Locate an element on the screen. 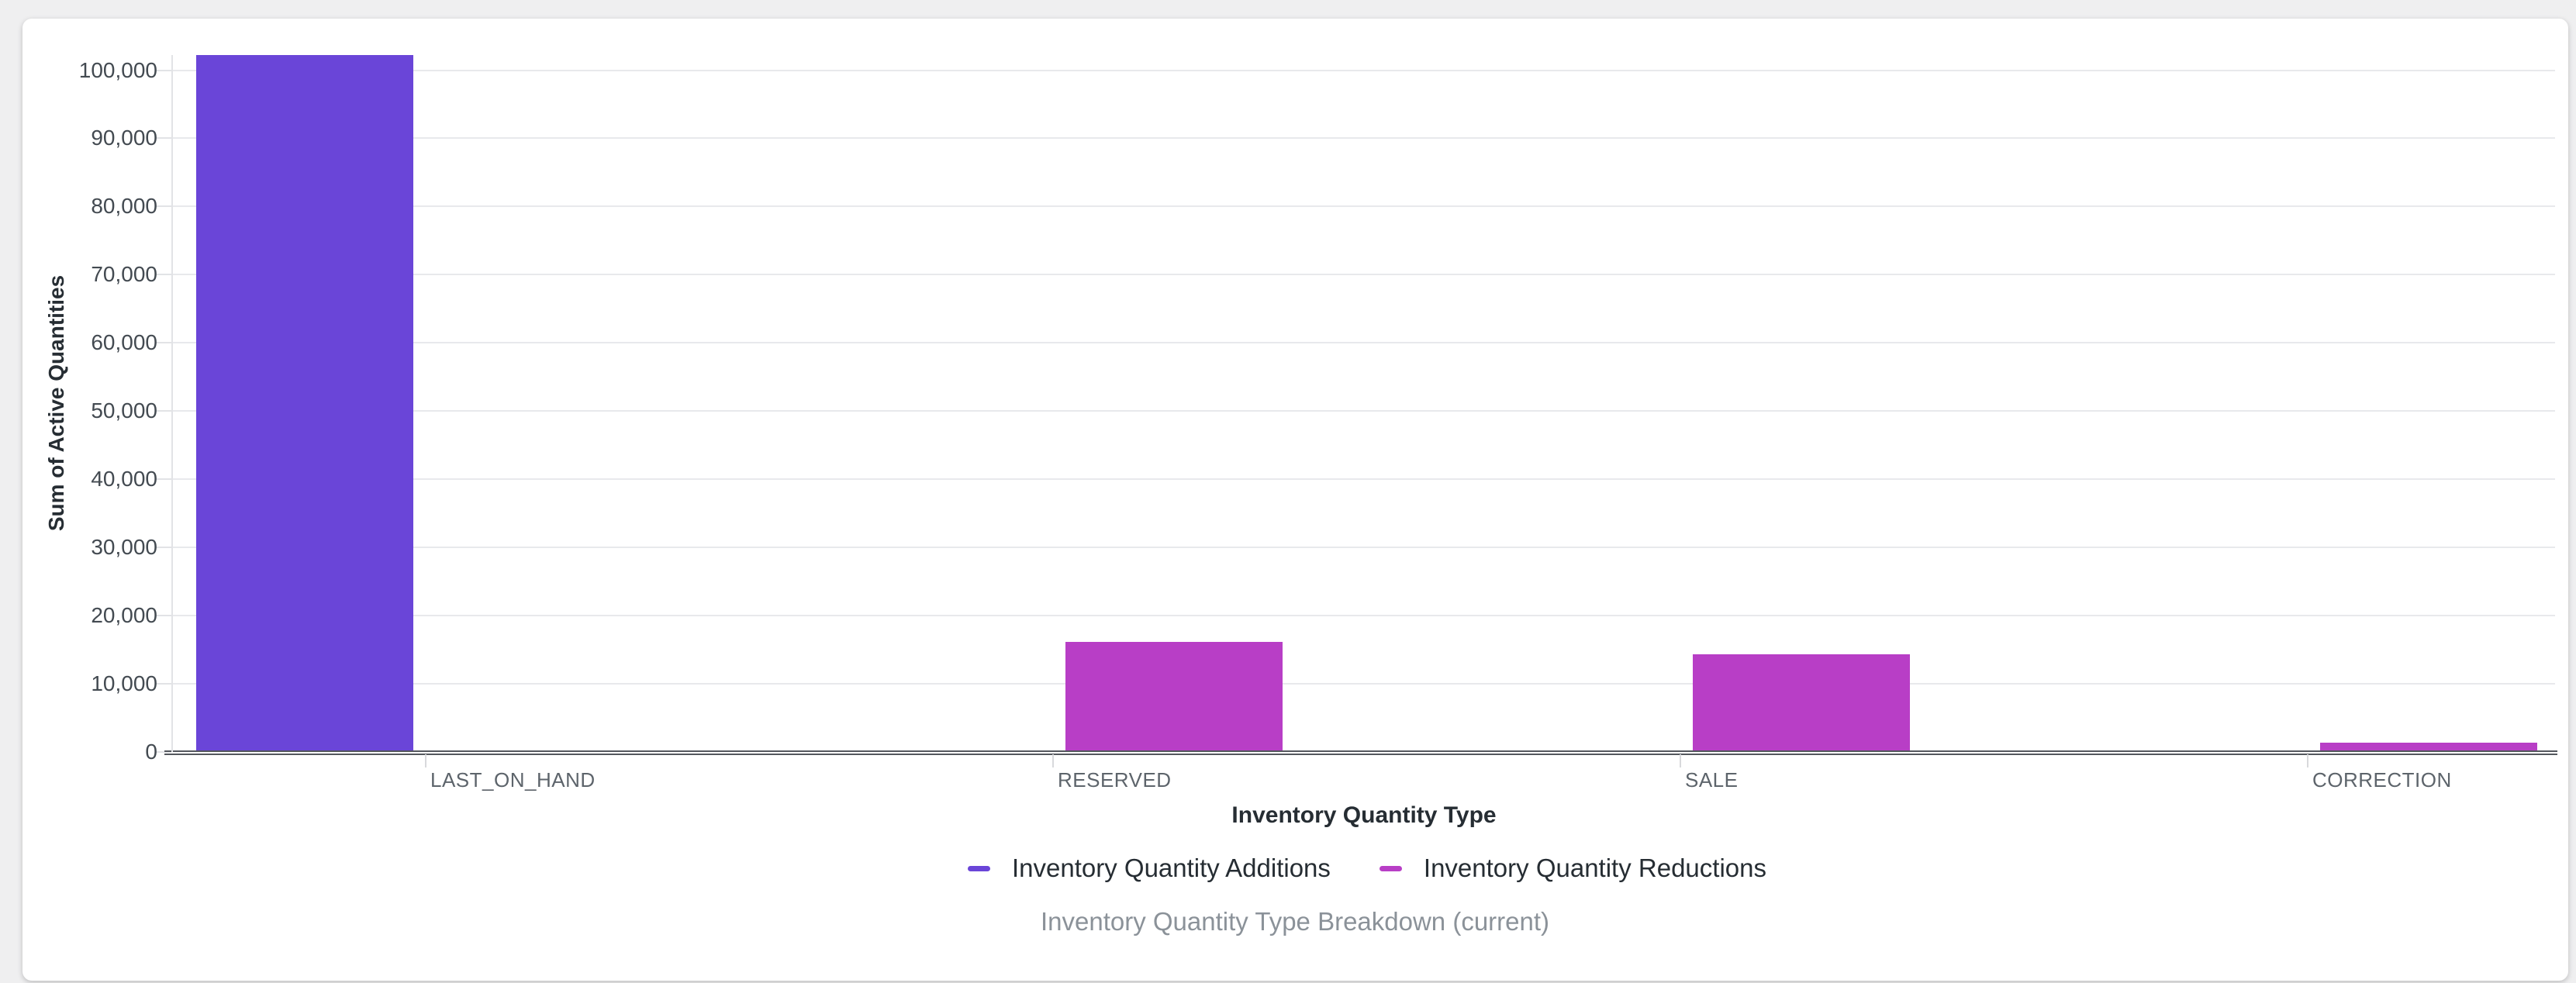 This screenshot has height=983, width=2576. x-category-label: SALE is located at coordinates (1712, 780).